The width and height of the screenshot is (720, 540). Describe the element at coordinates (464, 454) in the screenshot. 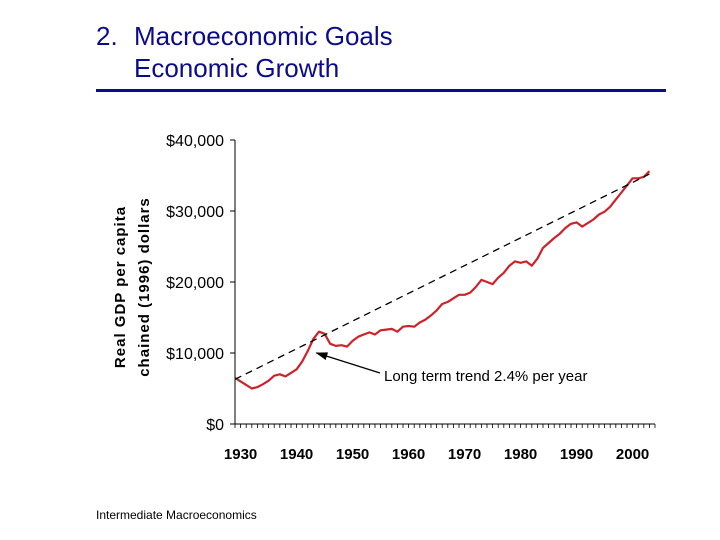

I see `x-tick-label: 1970` at that location.